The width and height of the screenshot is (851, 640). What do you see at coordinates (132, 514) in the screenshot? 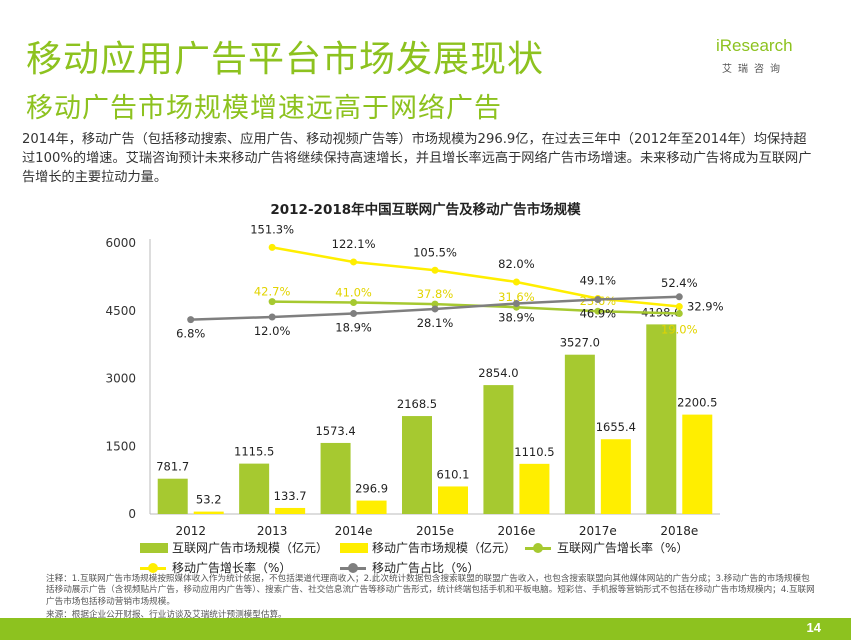
I see `y-tick-label: 0` at bounding box center [132, 514].